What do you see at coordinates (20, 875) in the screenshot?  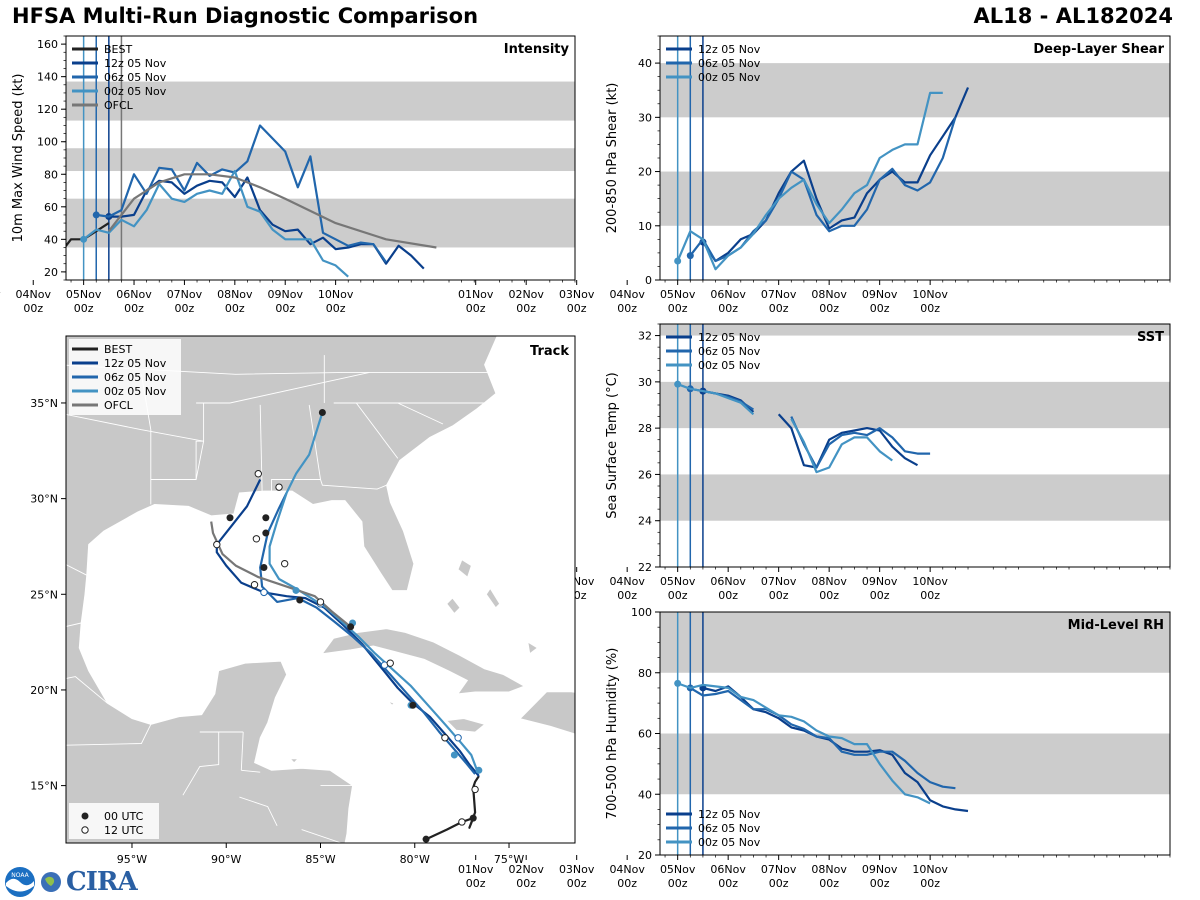 I see `noaa-logo-text: NOAA` at bounding box center [20, 875].